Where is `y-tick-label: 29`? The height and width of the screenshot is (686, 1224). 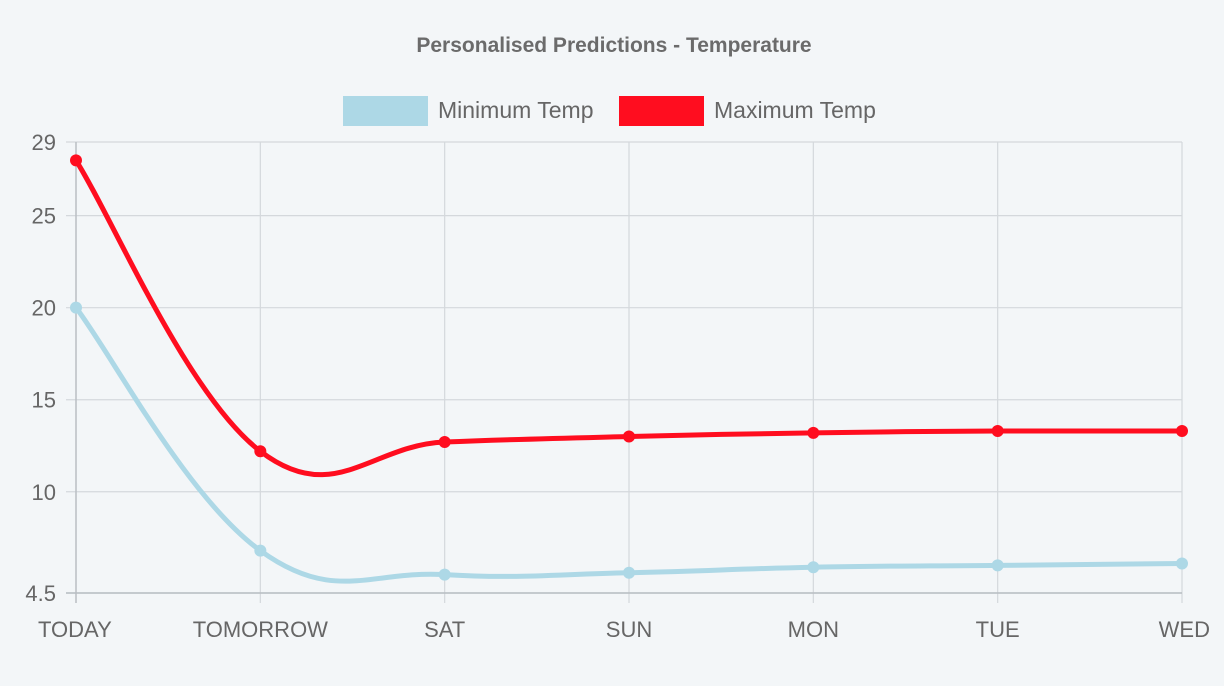 y-tick-label: 29 is located at coordinates (44, 142).